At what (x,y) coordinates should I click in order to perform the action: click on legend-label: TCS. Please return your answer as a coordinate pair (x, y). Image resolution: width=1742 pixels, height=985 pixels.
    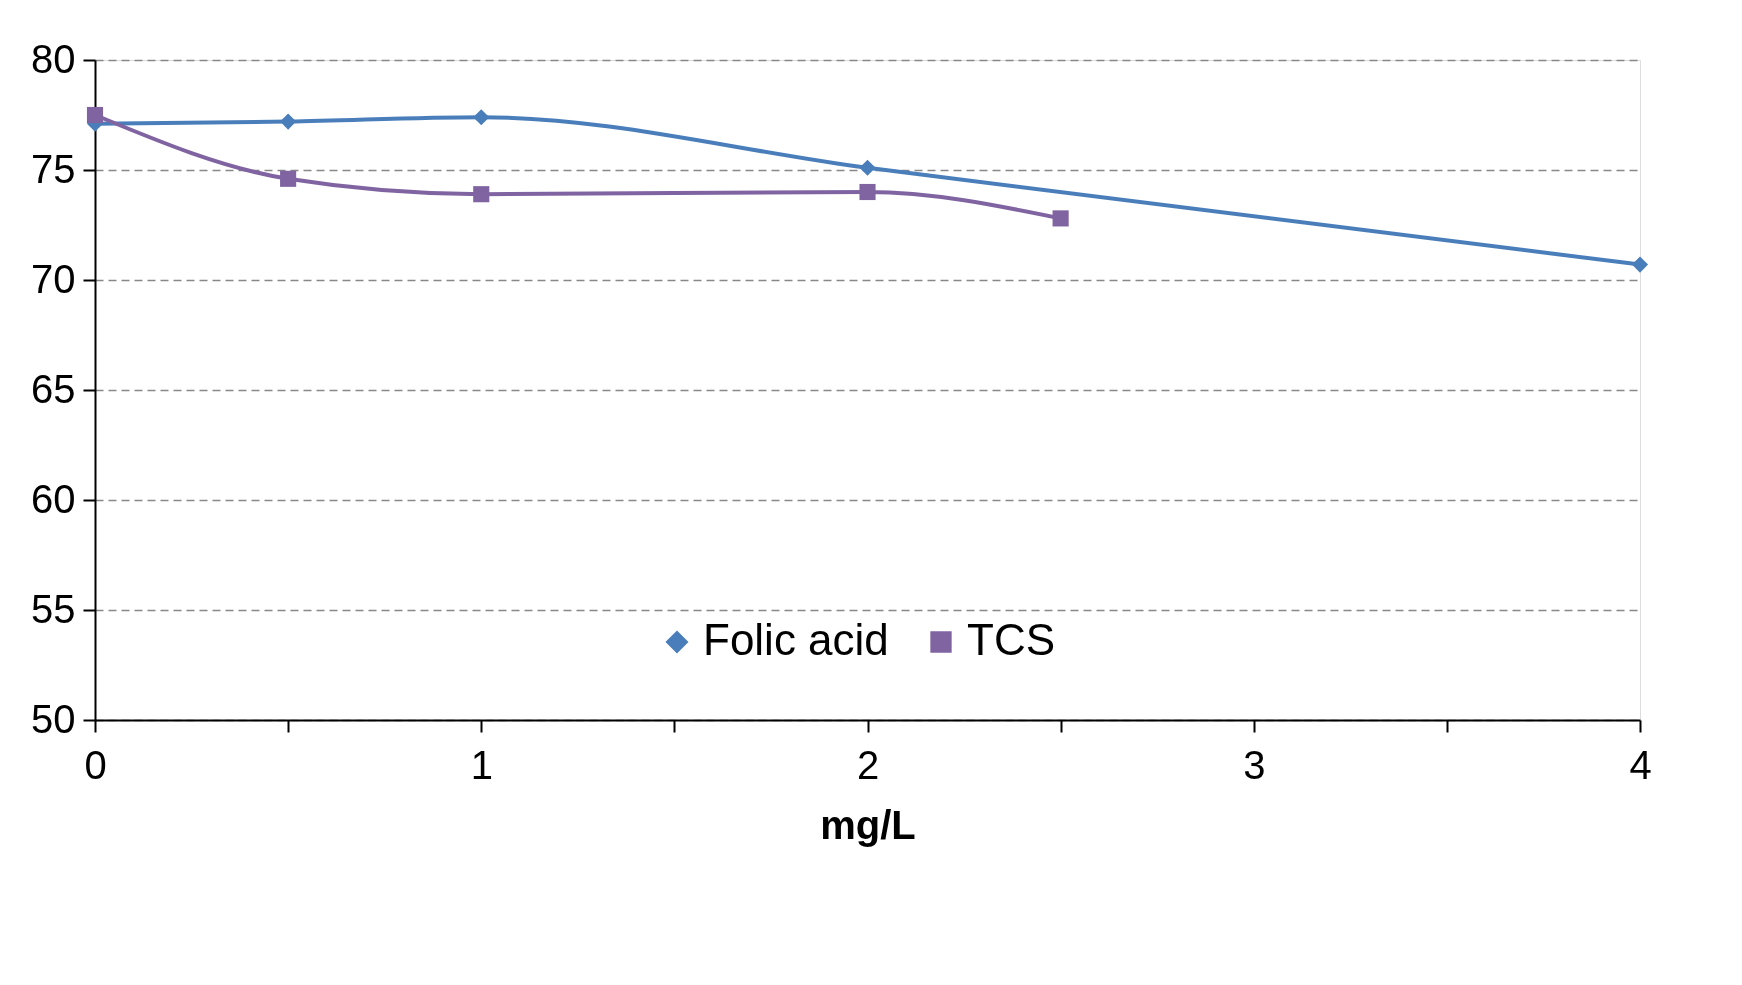
    Looking at the image, I should click on (1011, 639).